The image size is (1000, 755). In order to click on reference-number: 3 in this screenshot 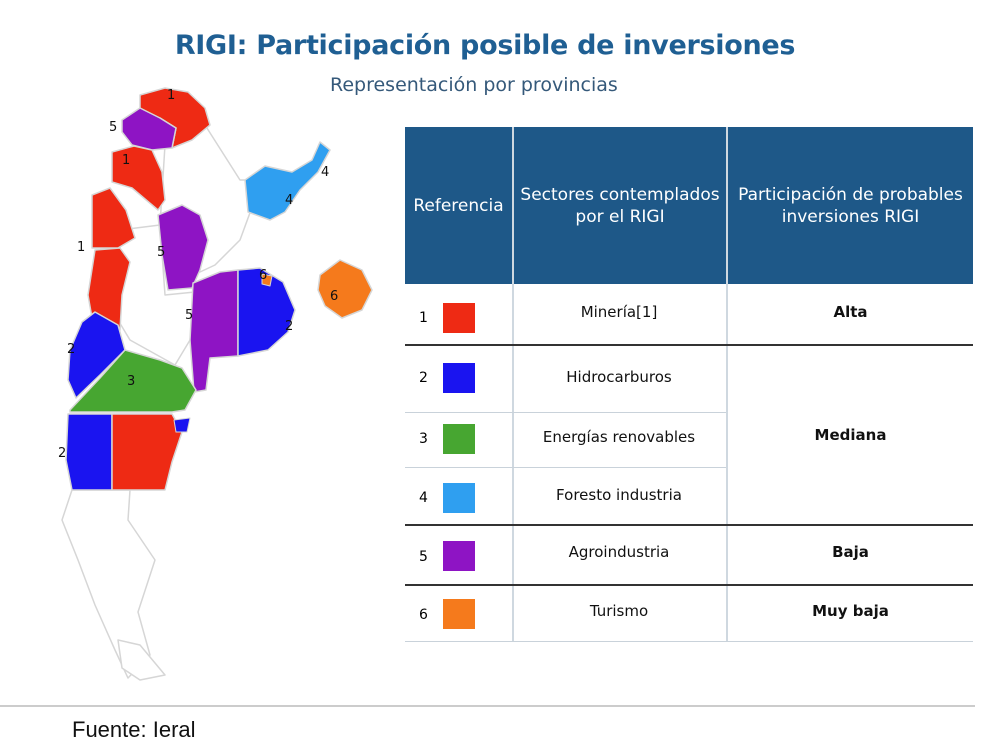, I will do `click(423, 439)`.